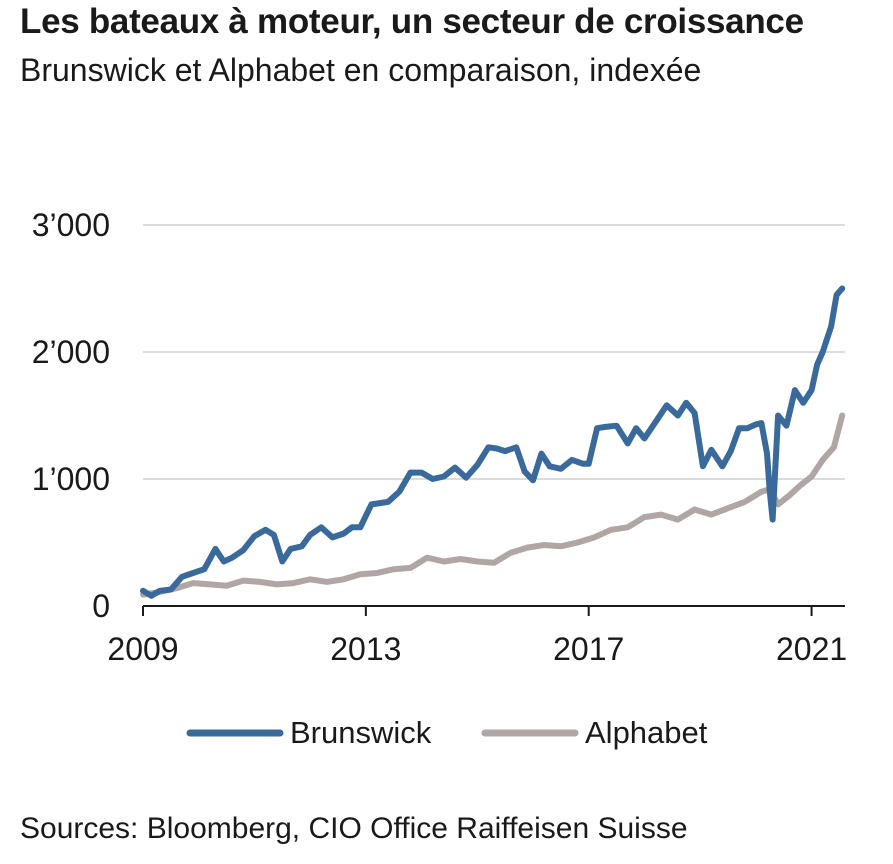 This screenshot has width=893, height=864. What do you see at coordinates (361, 732) in the screenshot?
I see `legend-label-brunswick: Brunswick` at bounding box center [361, 732].